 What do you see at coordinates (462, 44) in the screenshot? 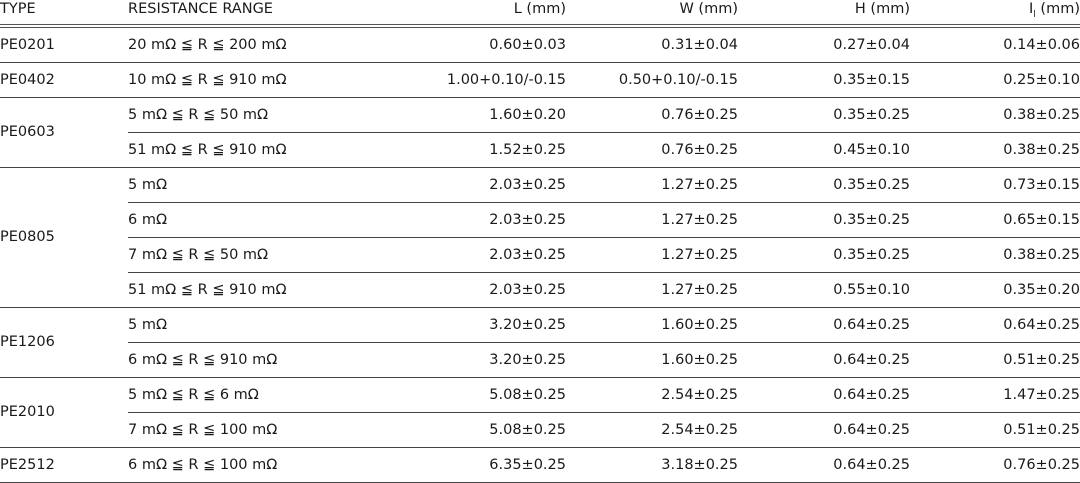
I see `length-cell: 0.60±0.03` at bounding box center [462, 44].